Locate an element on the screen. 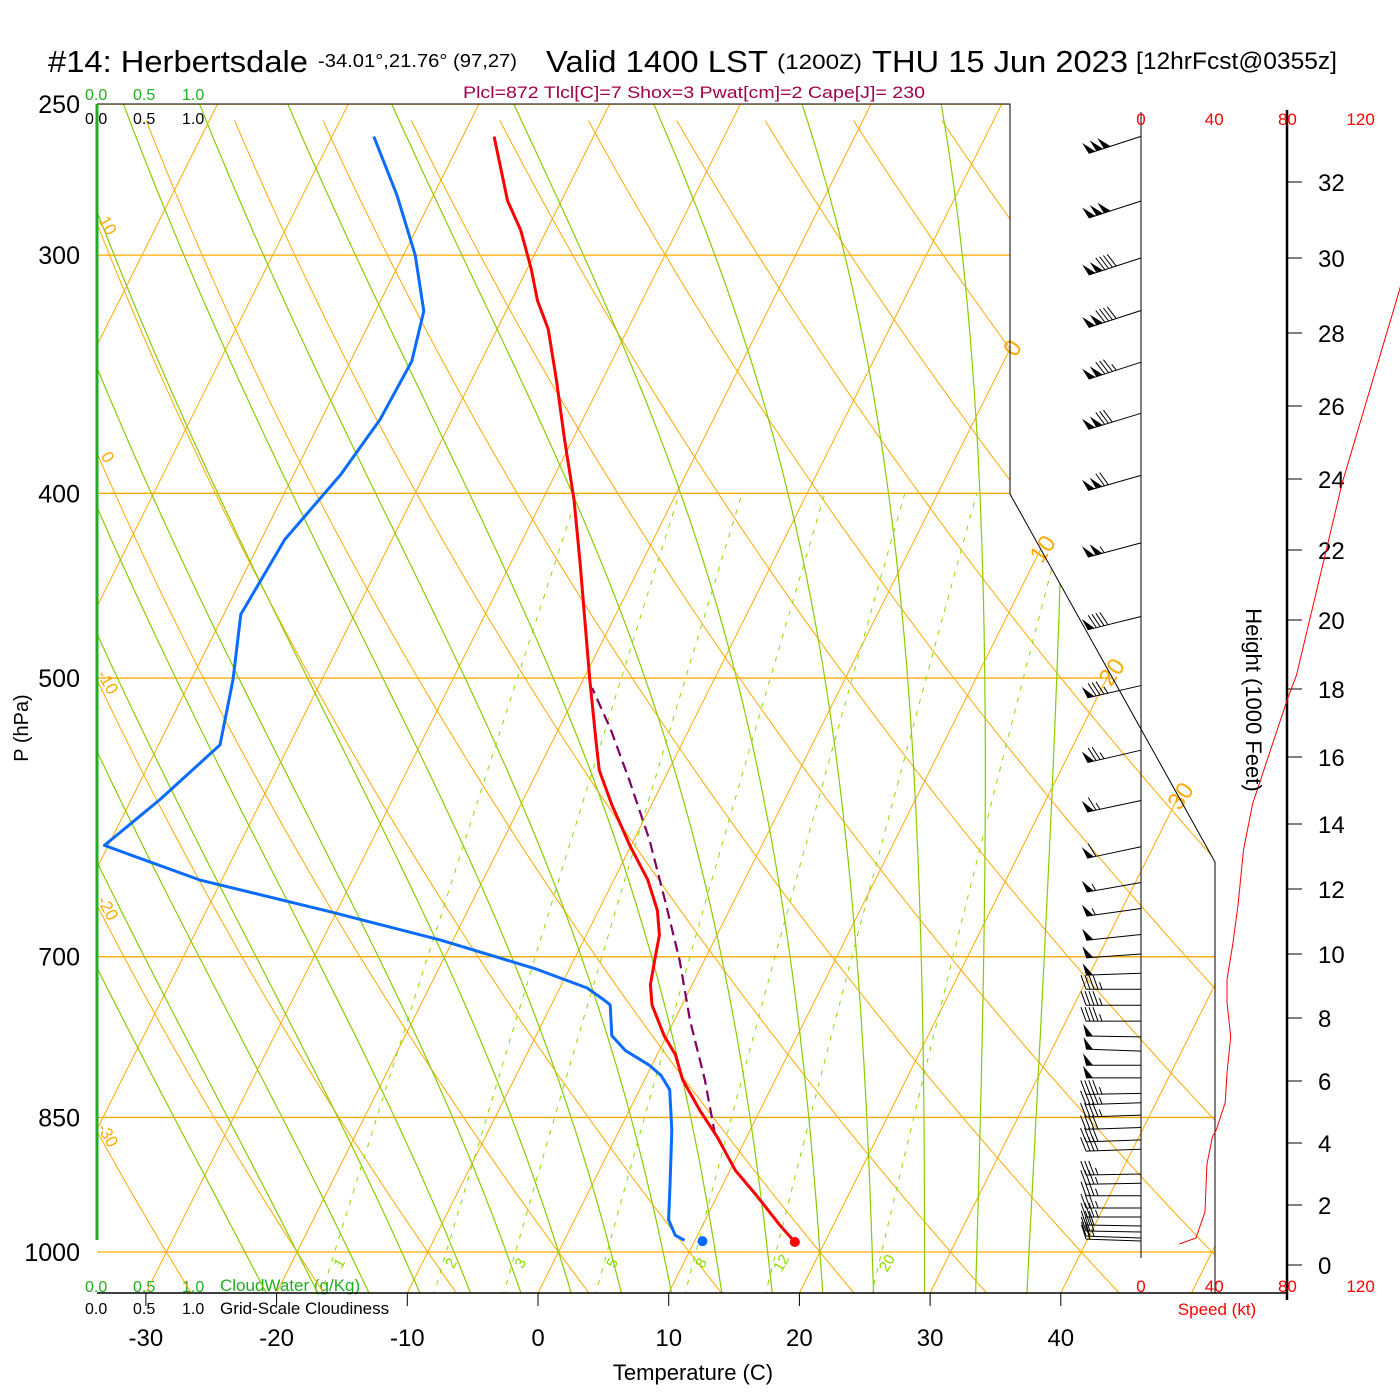  isotherm-label: 10 is located at coordinates (1042, 549).